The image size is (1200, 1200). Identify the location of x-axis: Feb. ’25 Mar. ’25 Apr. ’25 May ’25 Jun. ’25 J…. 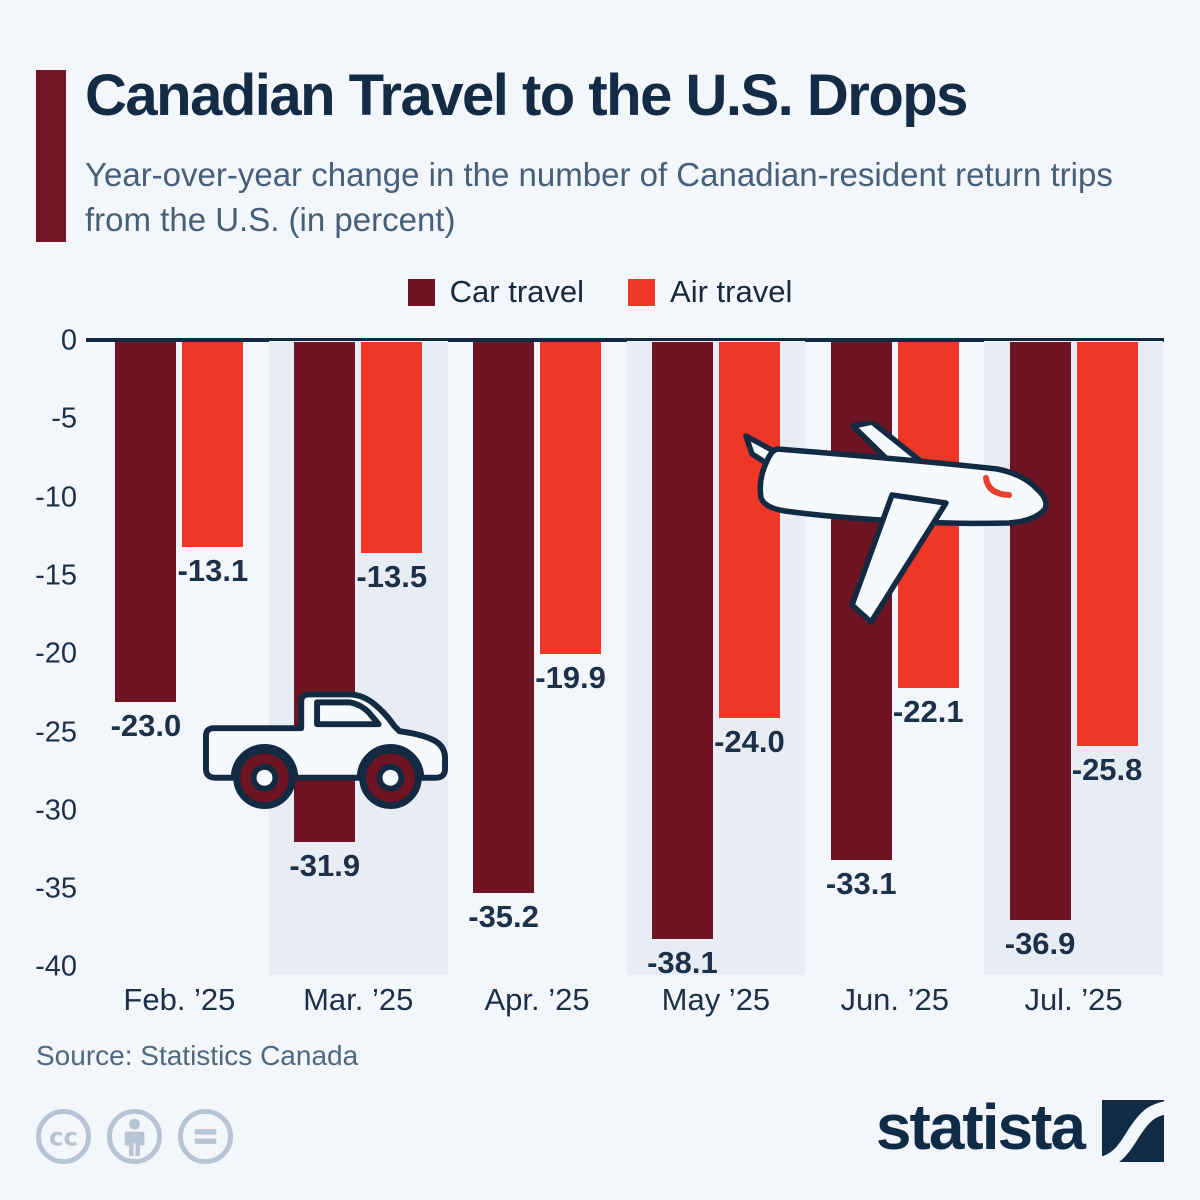
(626, 1000).